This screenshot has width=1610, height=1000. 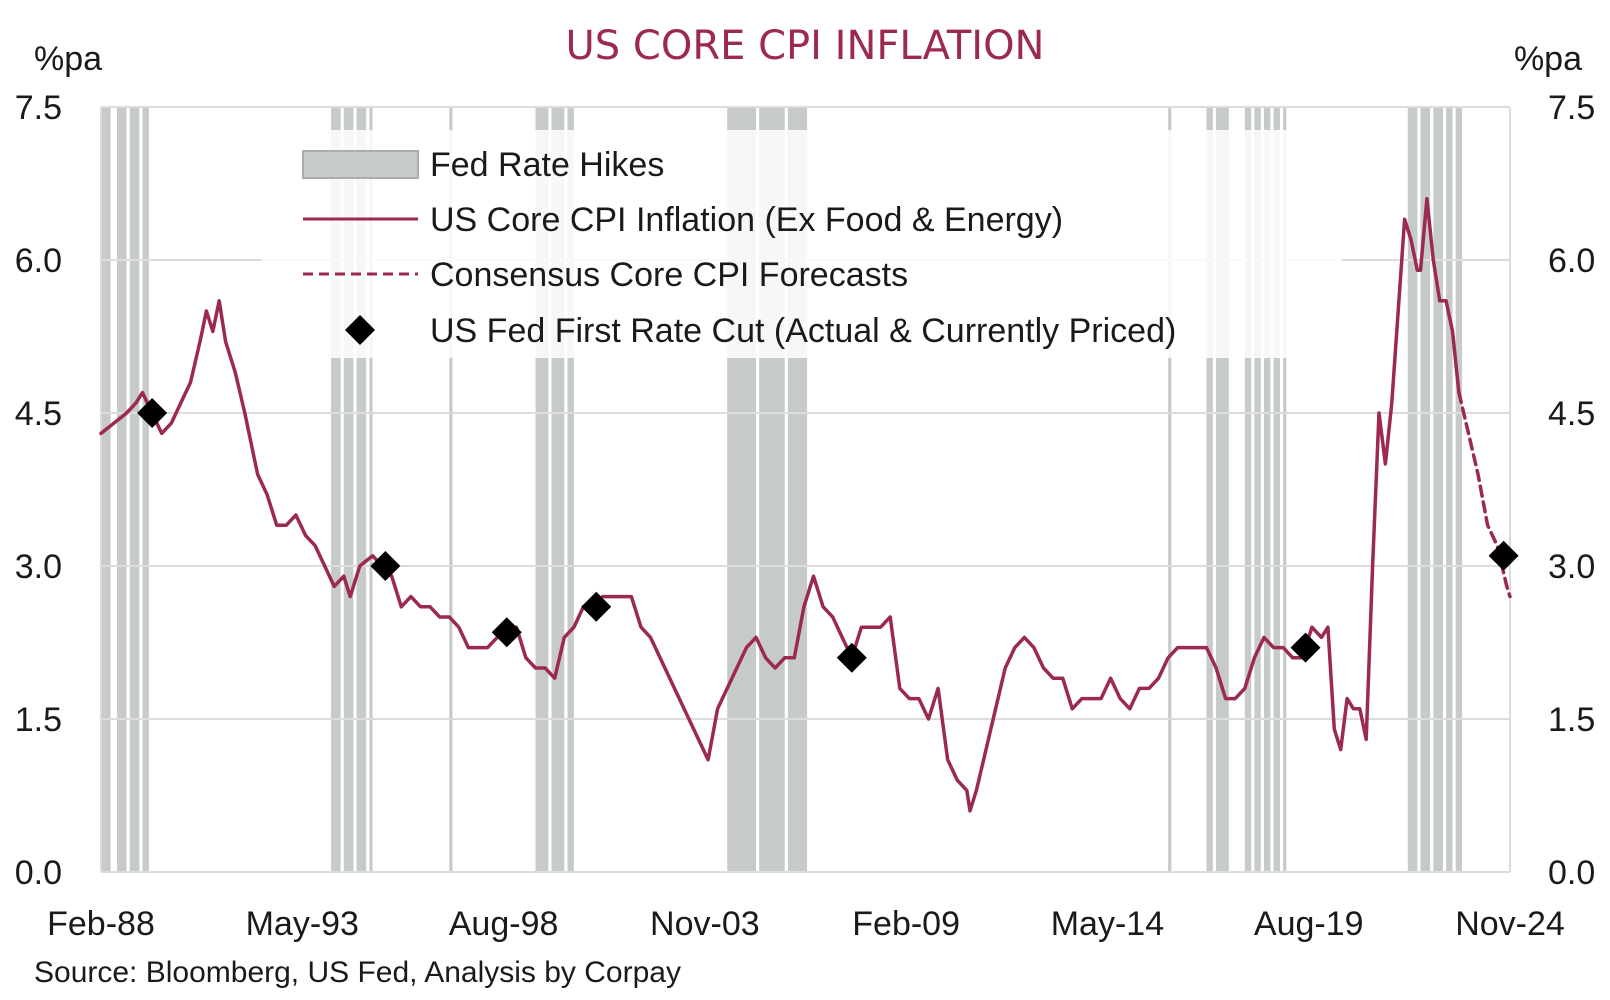 I want to click on y-tick-right: 3.0, so click(x=1571, y=567).